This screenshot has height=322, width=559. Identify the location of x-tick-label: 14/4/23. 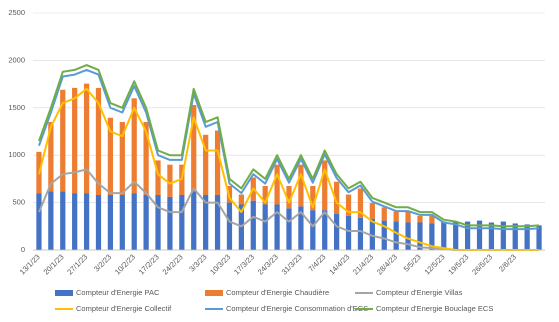
(339, 264).